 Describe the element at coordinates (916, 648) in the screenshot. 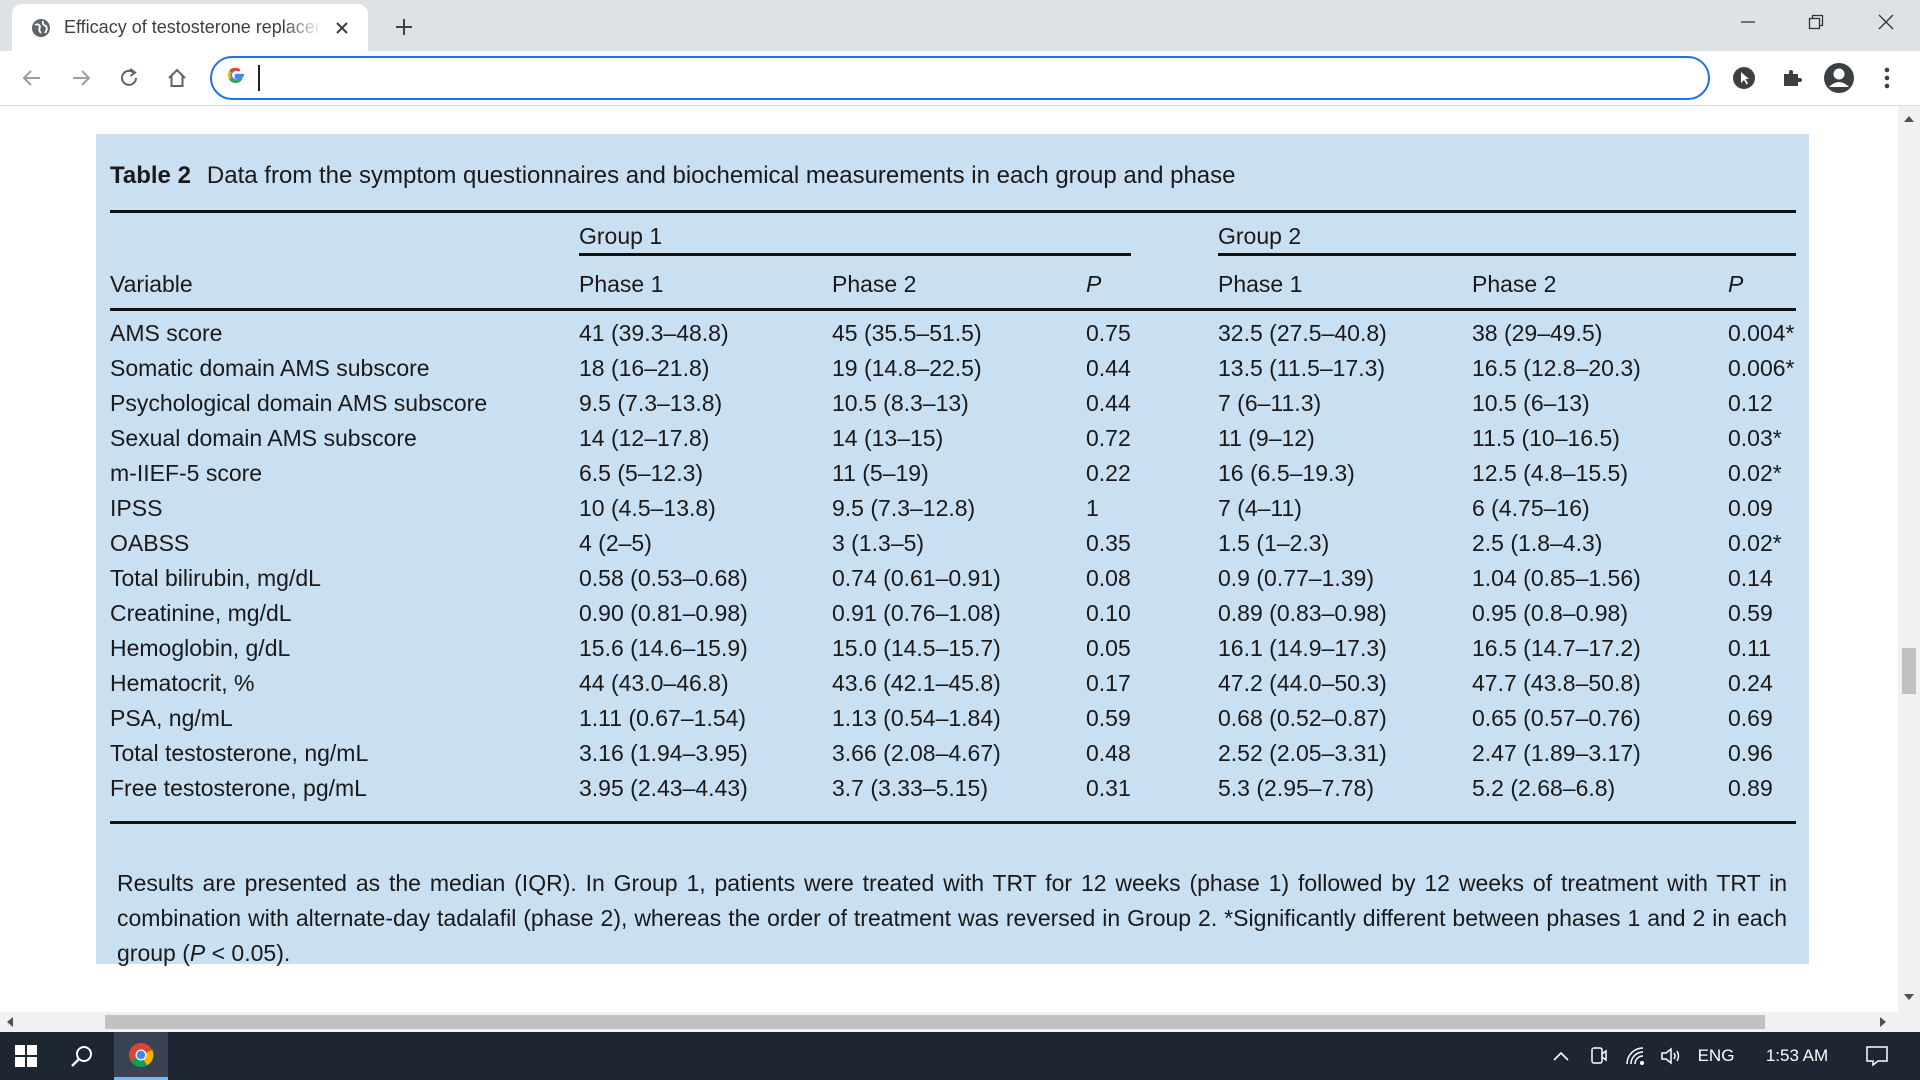

I see `table-cell: 15.0 (14.5–15.7)` at that location.